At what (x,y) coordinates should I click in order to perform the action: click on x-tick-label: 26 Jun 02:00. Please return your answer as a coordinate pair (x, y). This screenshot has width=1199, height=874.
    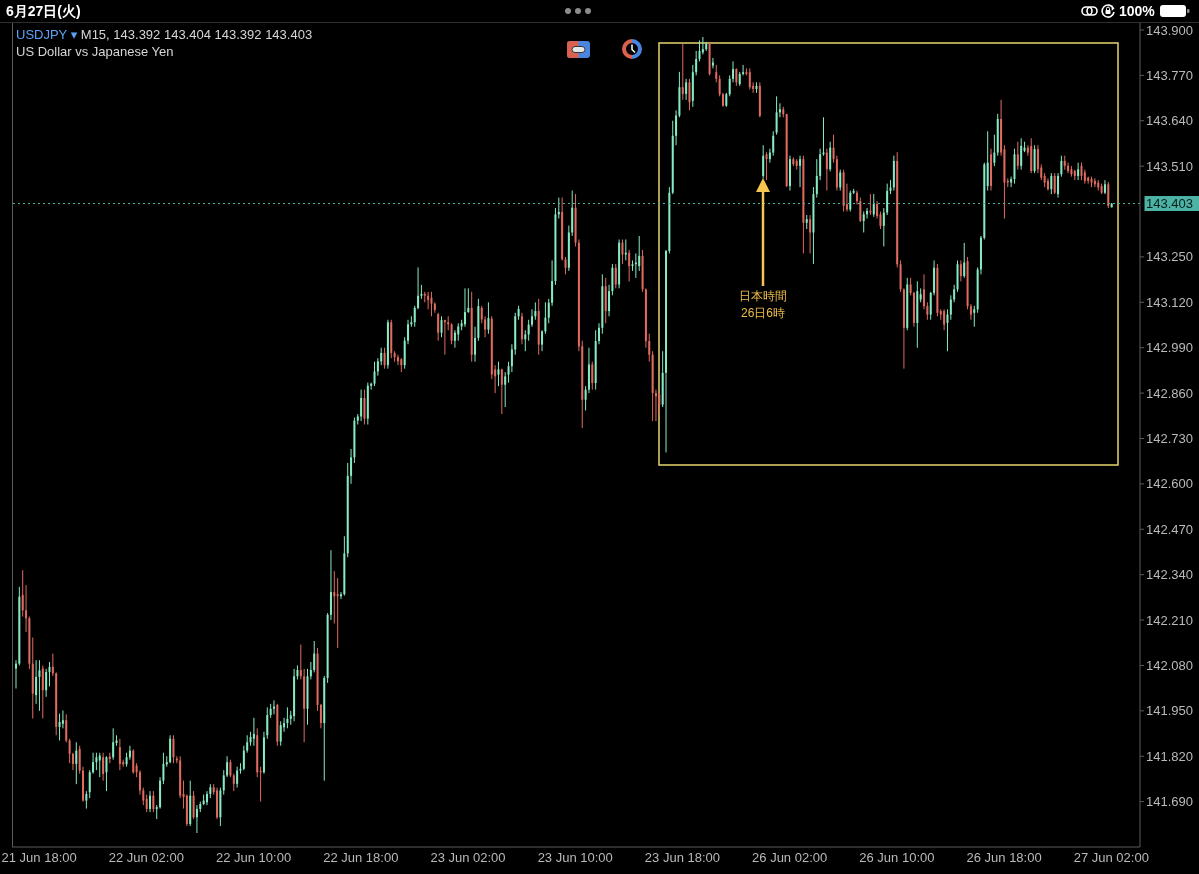
    Looking at the image, I should click on (790, 857).